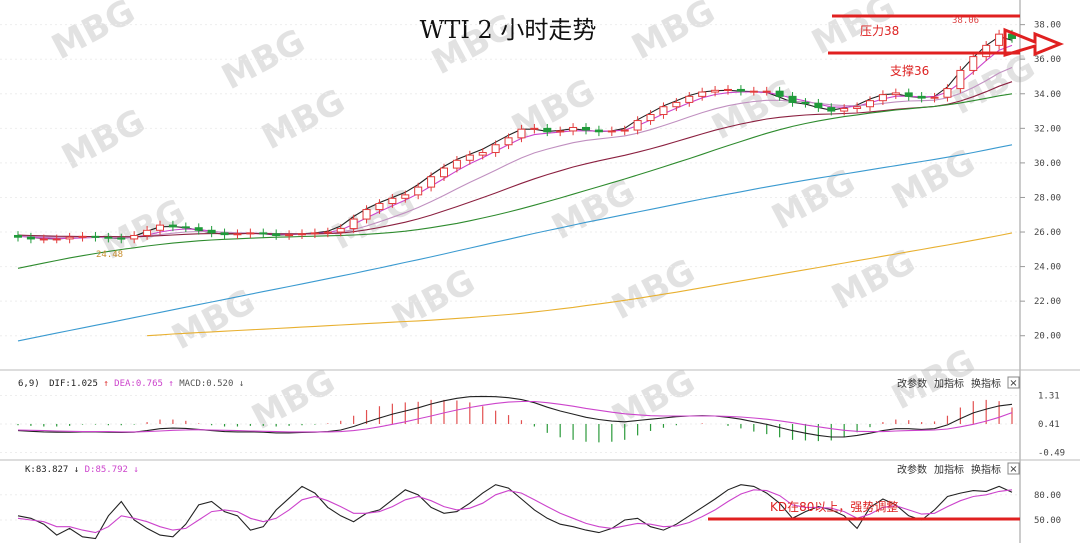 The height and width of the screenshot is (543, 1080). I want to click on macd-tick-label: -0.49, so click(1051, 454).